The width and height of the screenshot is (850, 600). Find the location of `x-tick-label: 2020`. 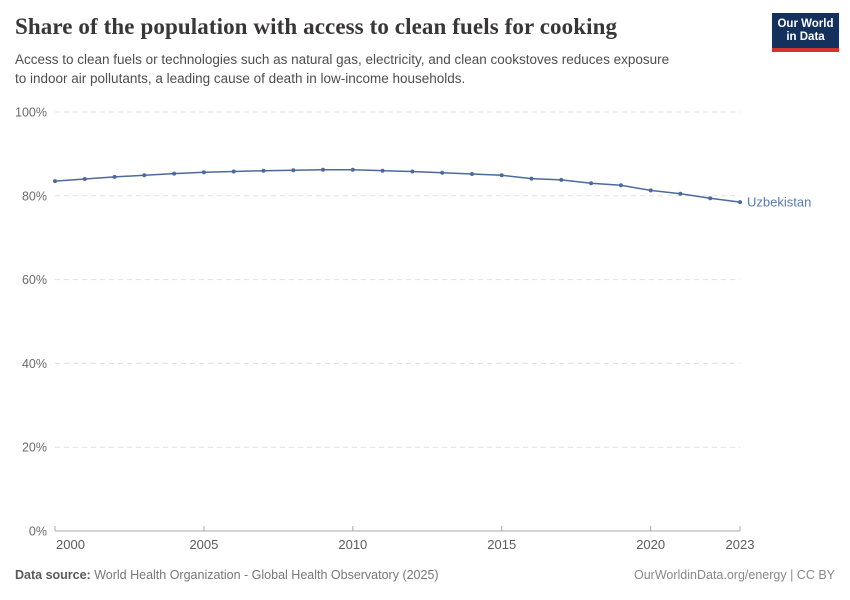

x-tick-label: 2020 is located at coordinates (650, 544).